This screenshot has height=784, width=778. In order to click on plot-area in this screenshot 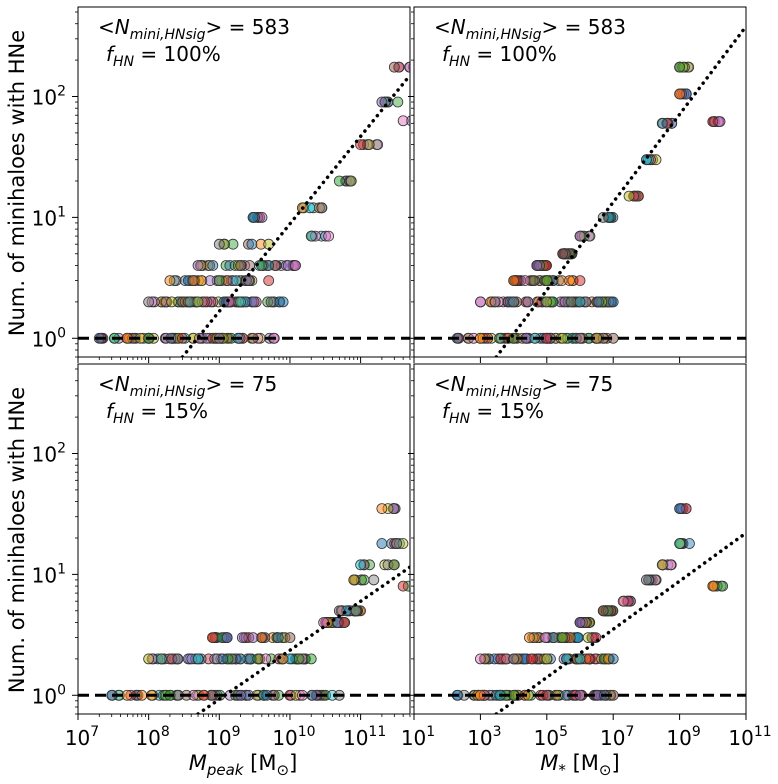, I will do `click(580, 608)`.